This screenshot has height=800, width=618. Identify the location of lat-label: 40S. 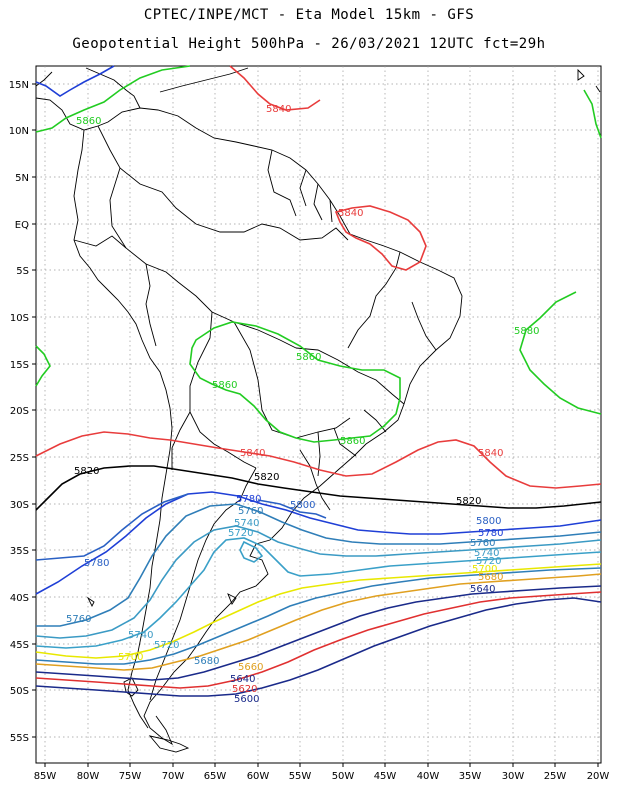
(19, 598).